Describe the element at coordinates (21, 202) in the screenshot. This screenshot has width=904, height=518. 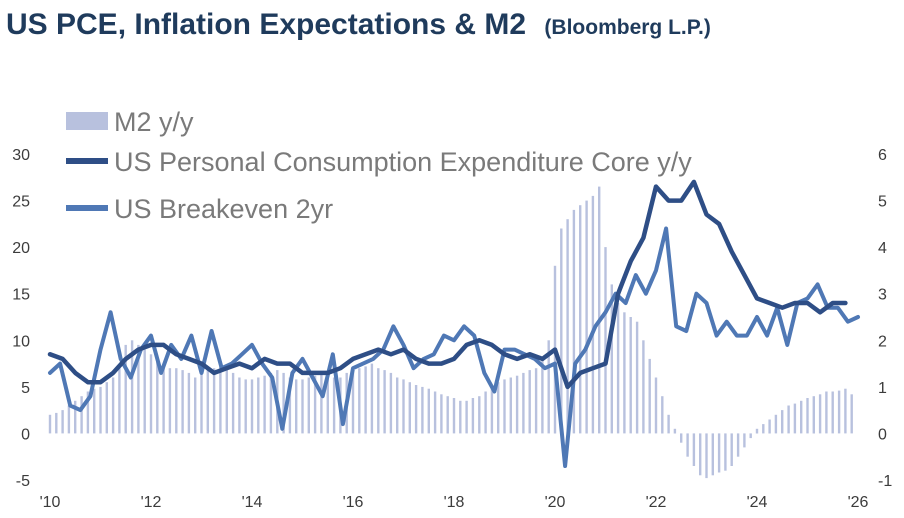
I see `y-left-tick-label: 25` at that location.